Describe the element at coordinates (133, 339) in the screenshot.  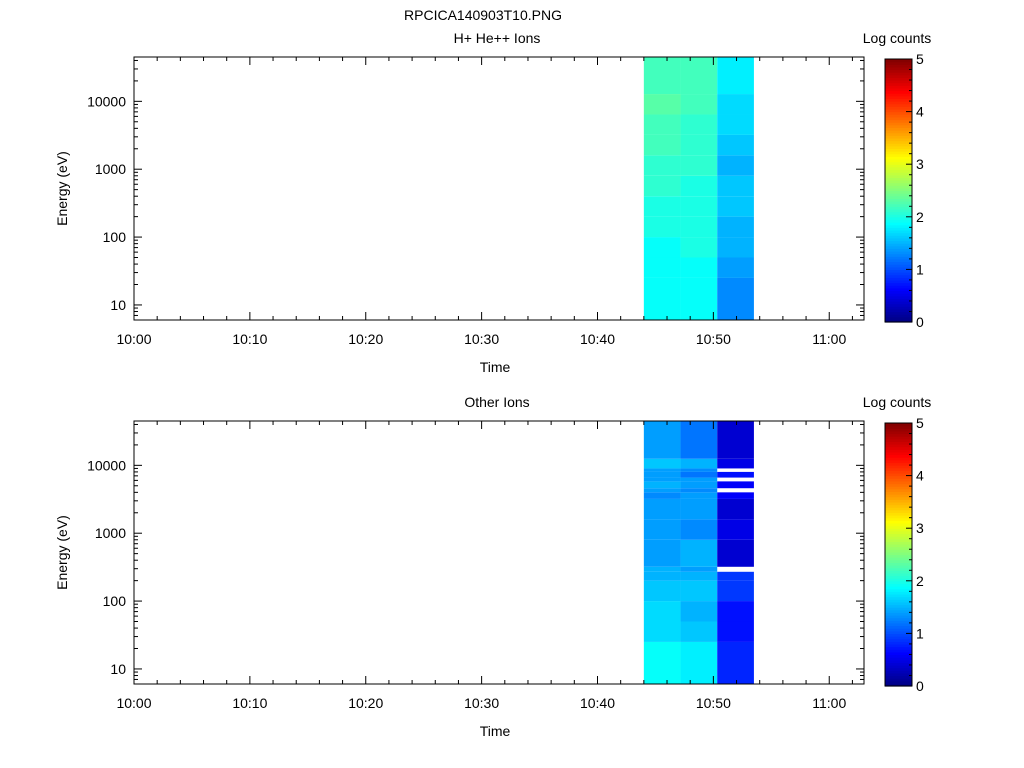
I see `x-tick-label: 10:00` at that location.